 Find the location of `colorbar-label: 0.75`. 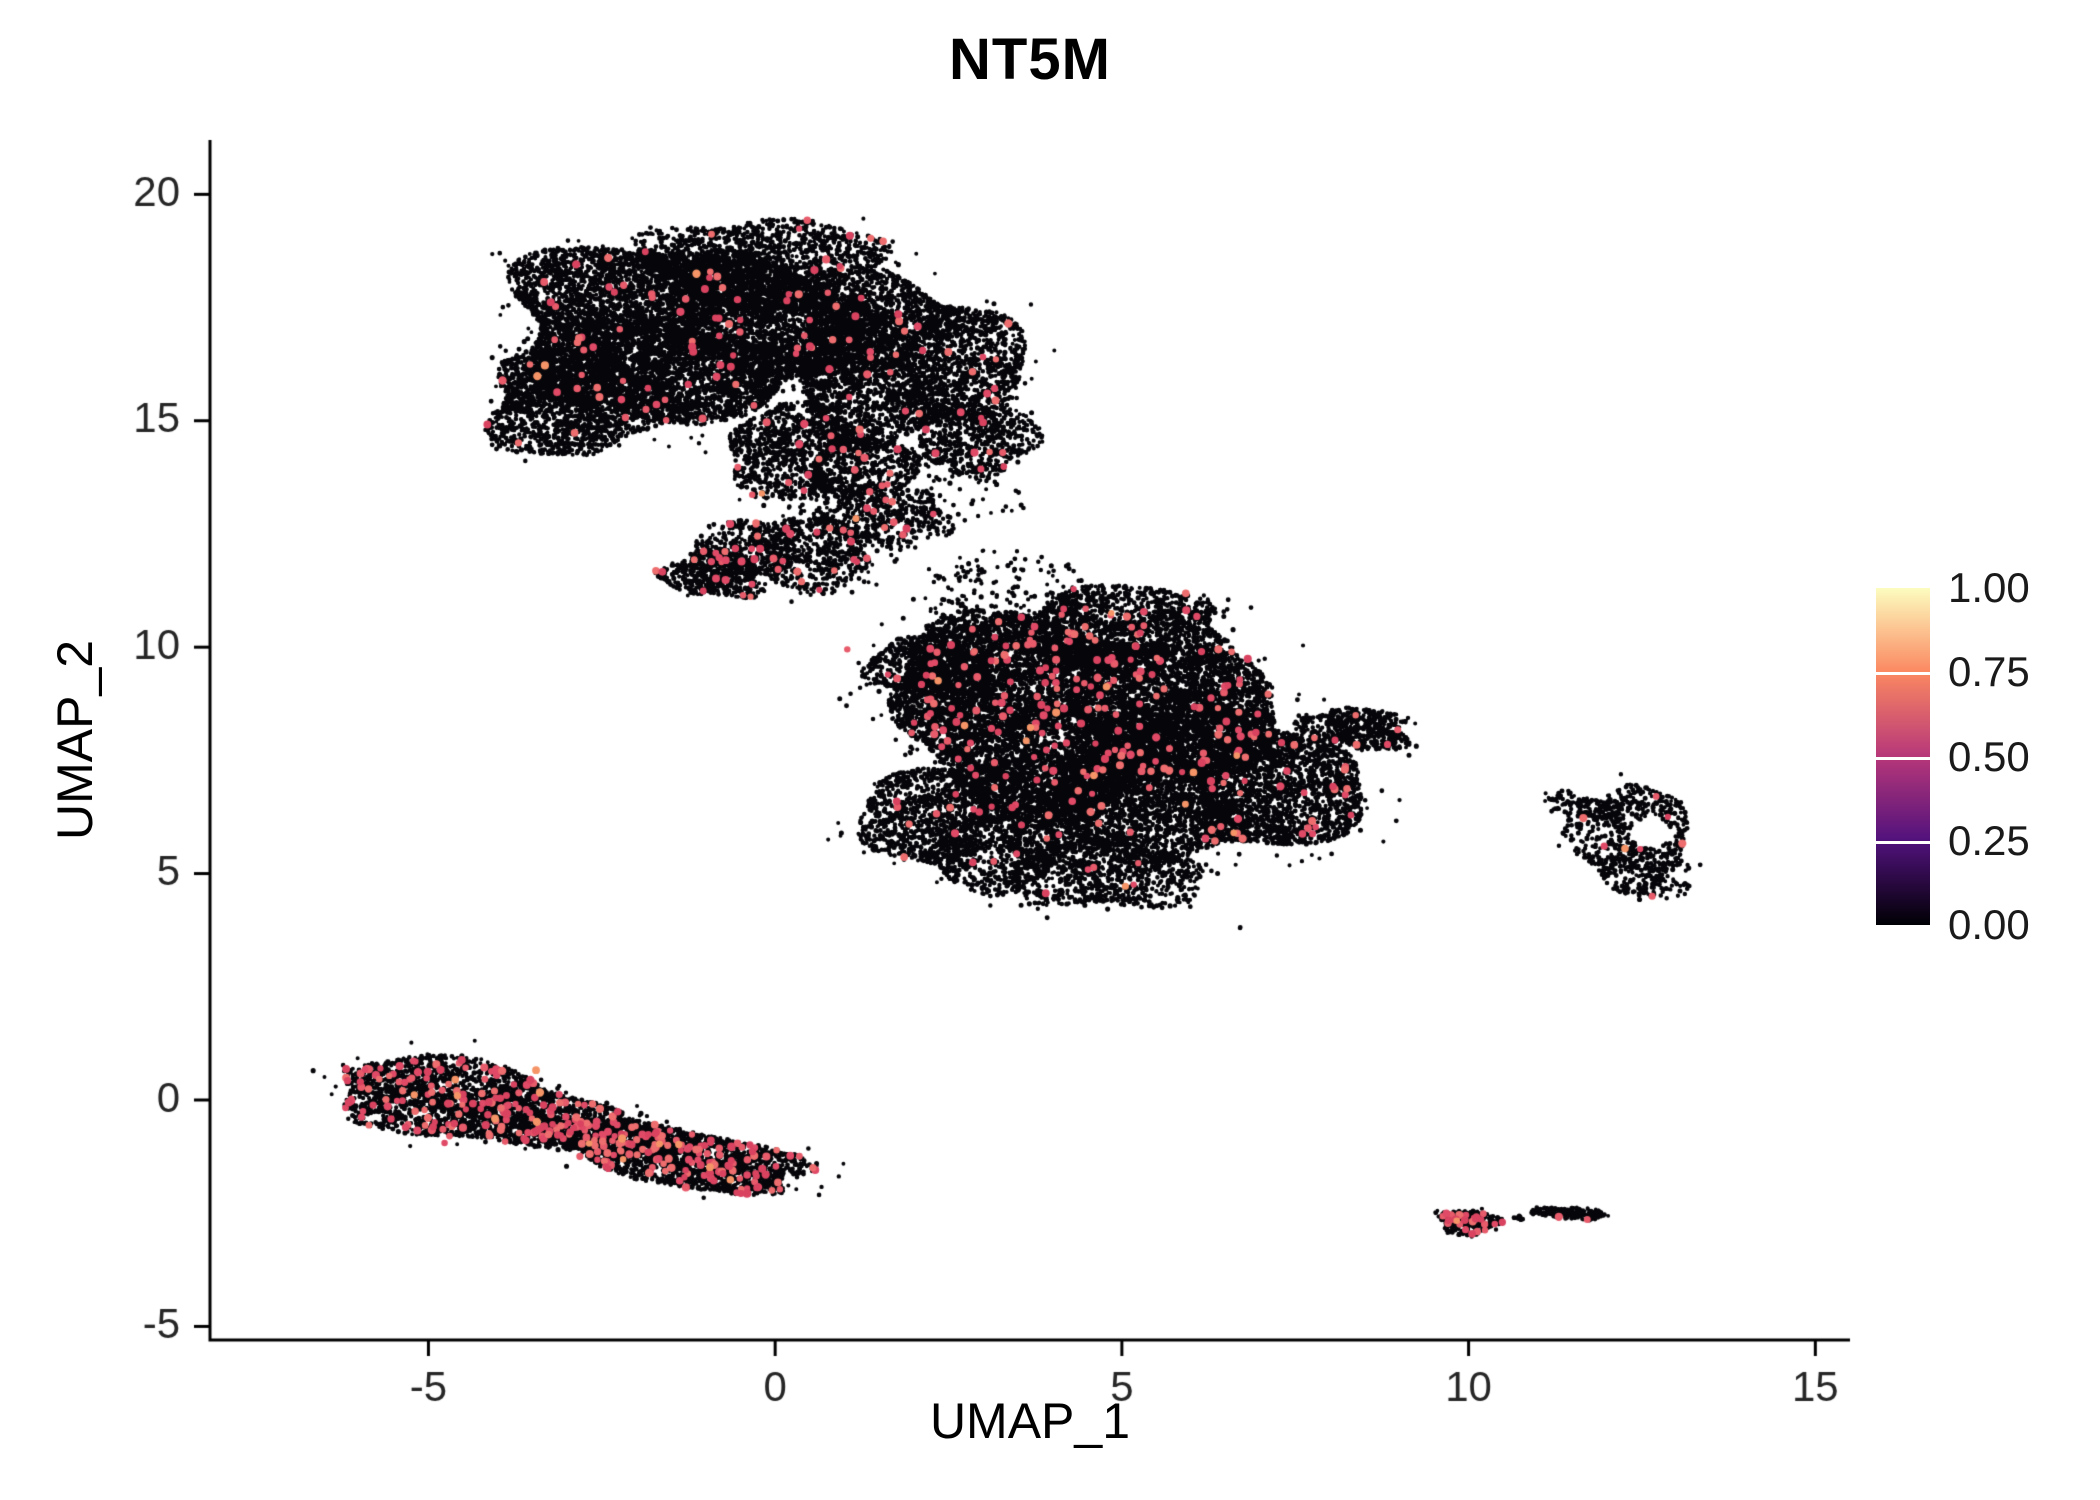

colorbar-label: 0.75 is located at coordinates (1989, 672).